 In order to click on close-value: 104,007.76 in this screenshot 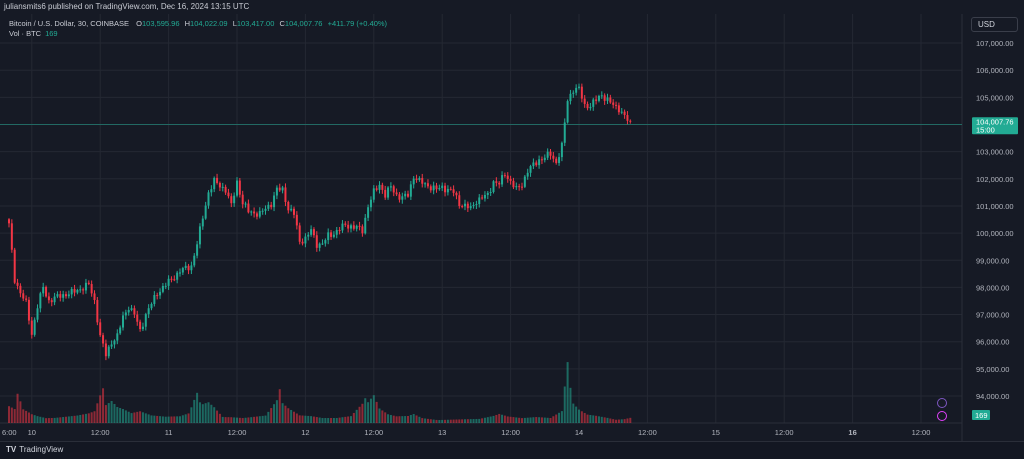, I will do `click(303, 23)`.